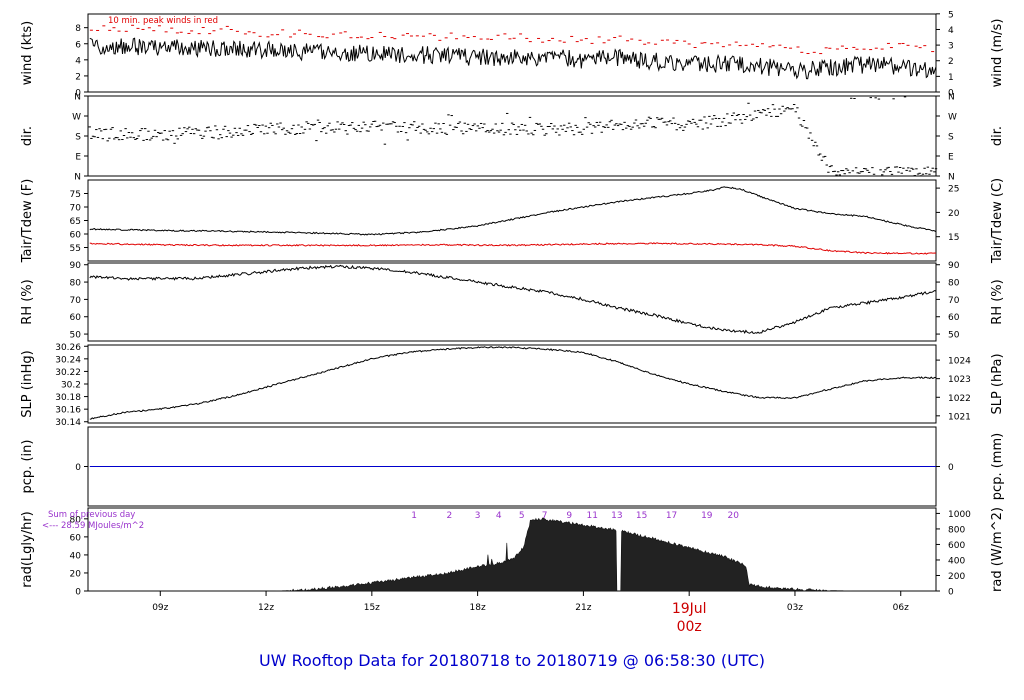 The image size is (1024, 700). Describe the element at coordinates (997, 466) in the screenshot. I see `pcp-ylabel-right: pcp. (mm)` at that location.